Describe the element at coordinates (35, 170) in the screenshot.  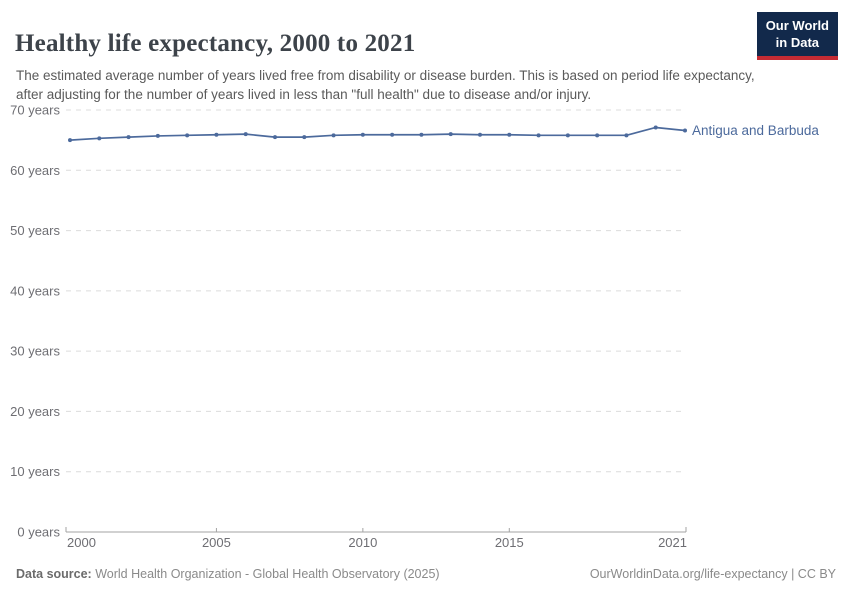
I see `y-axis-tick-label: 60 years` at that location.